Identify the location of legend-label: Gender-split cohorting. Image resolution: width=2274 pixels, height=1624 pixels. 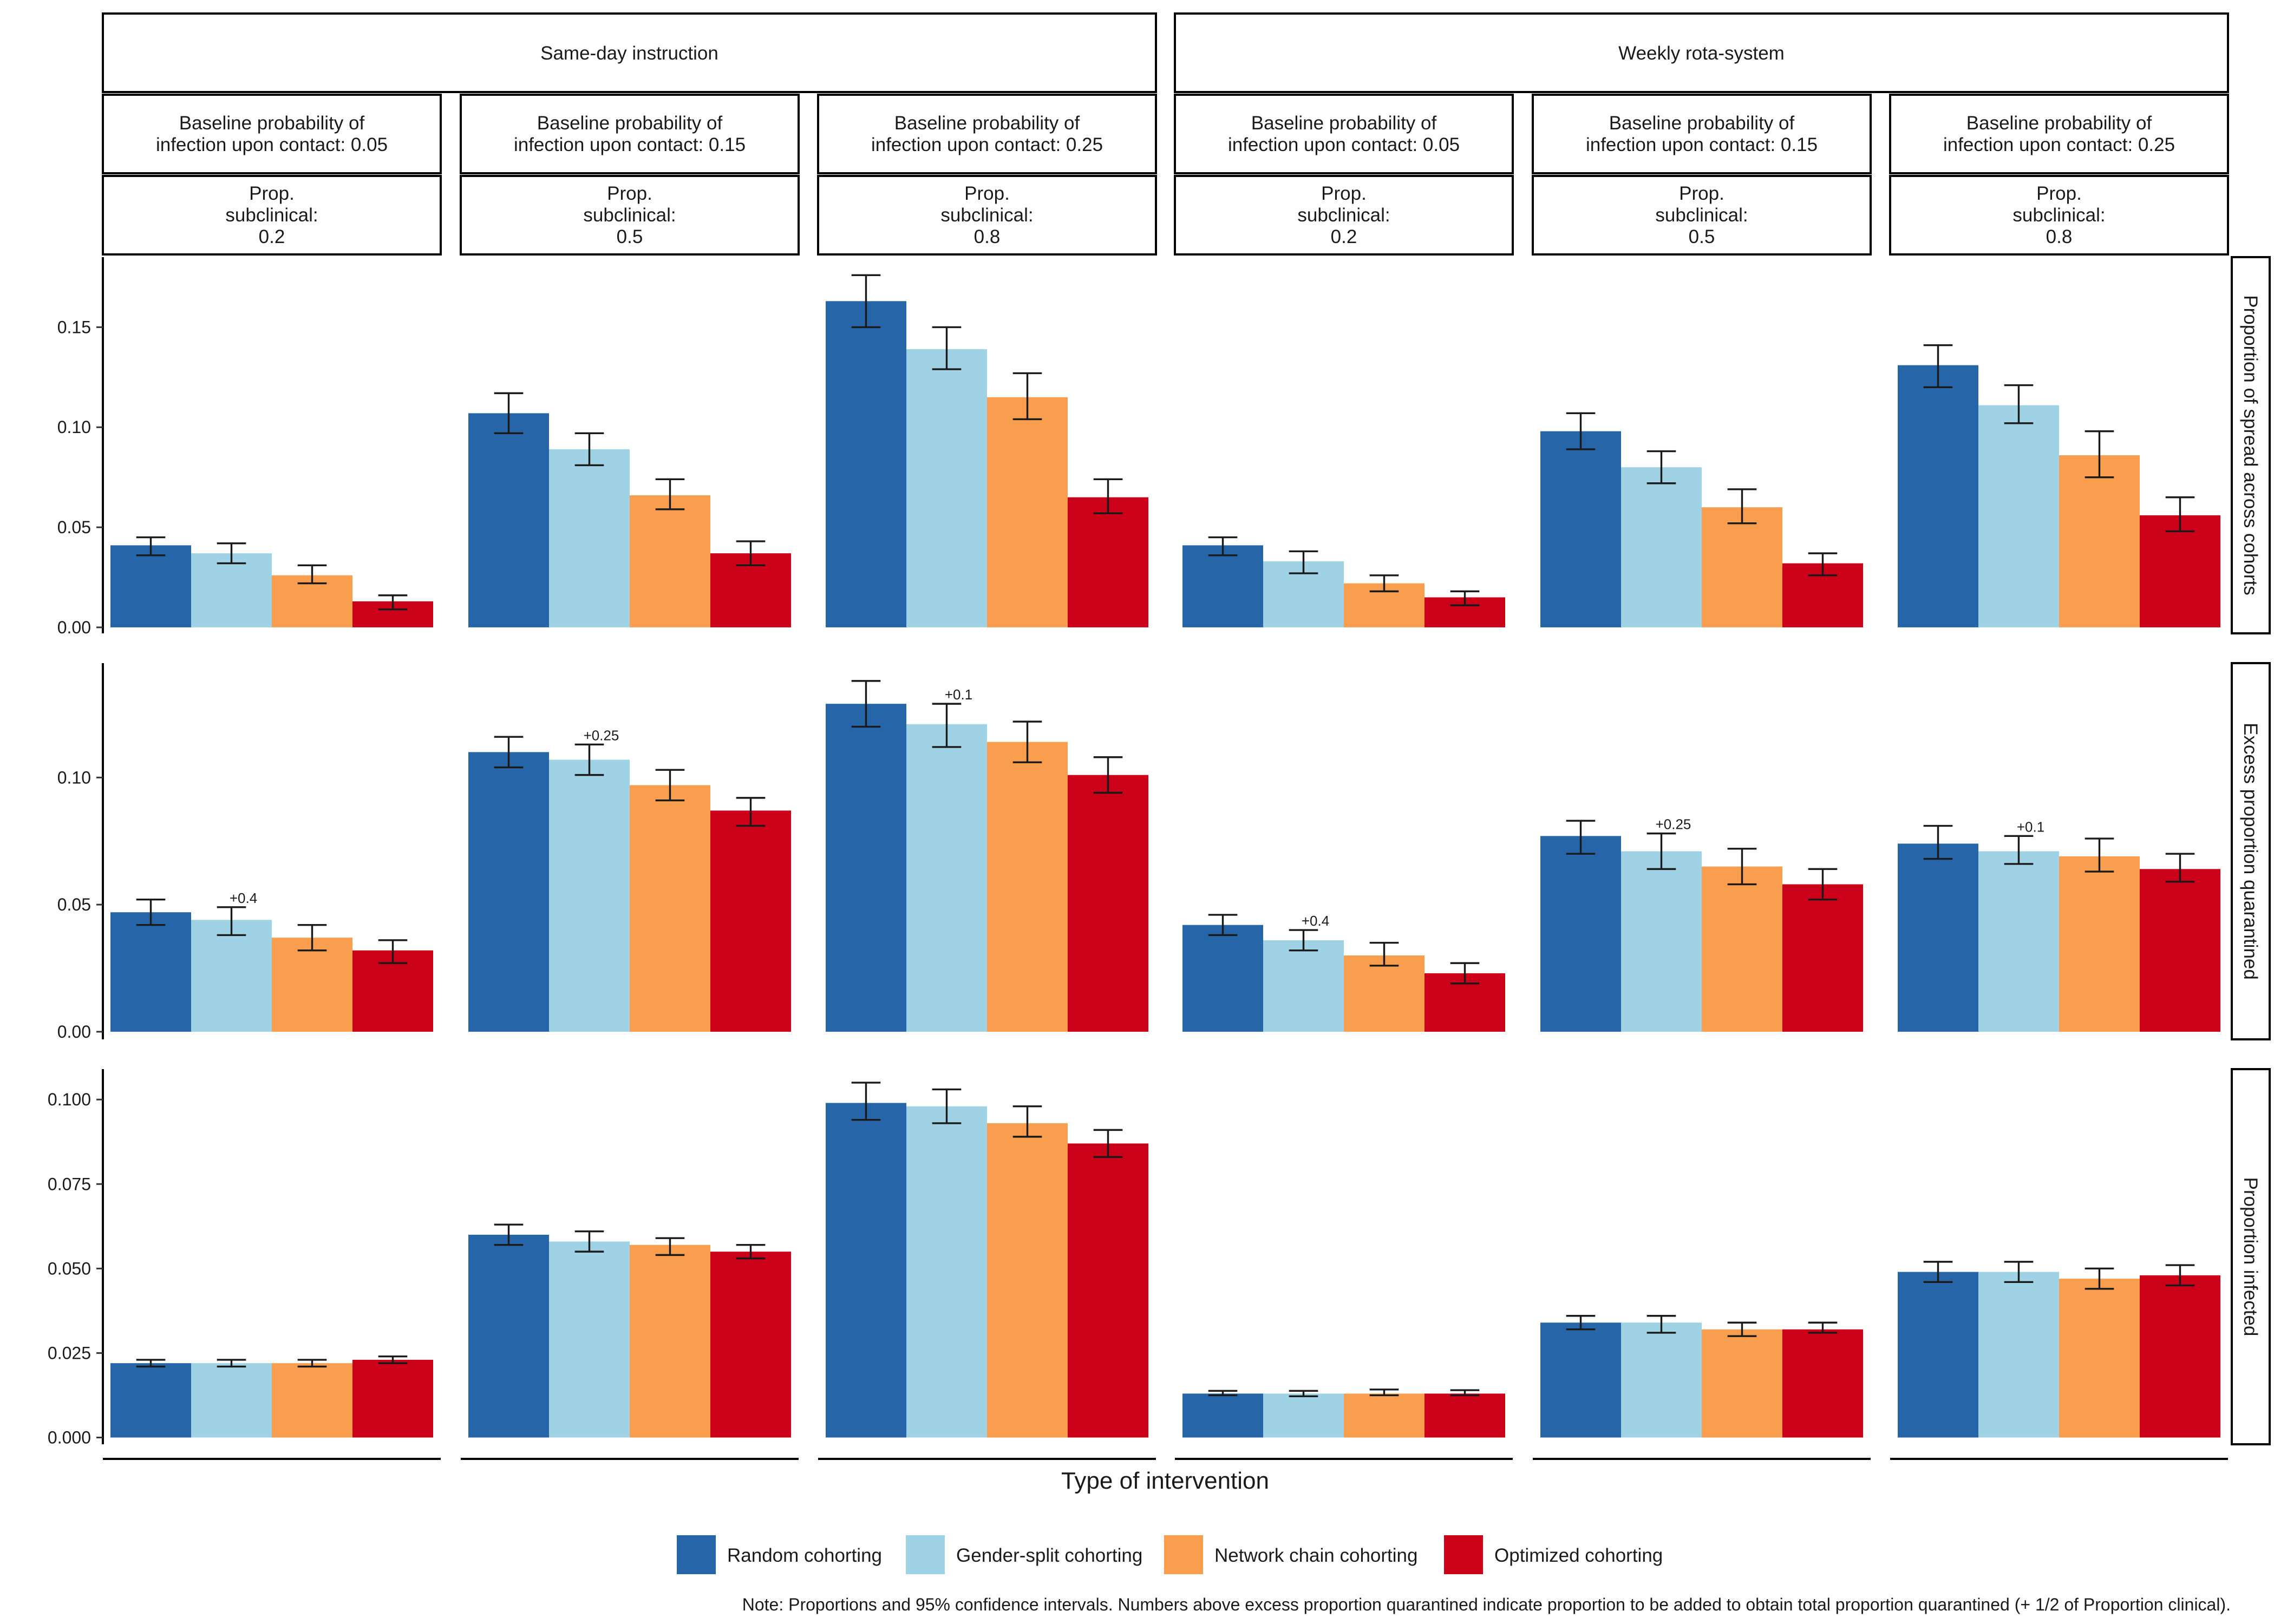
(1049, 1555).